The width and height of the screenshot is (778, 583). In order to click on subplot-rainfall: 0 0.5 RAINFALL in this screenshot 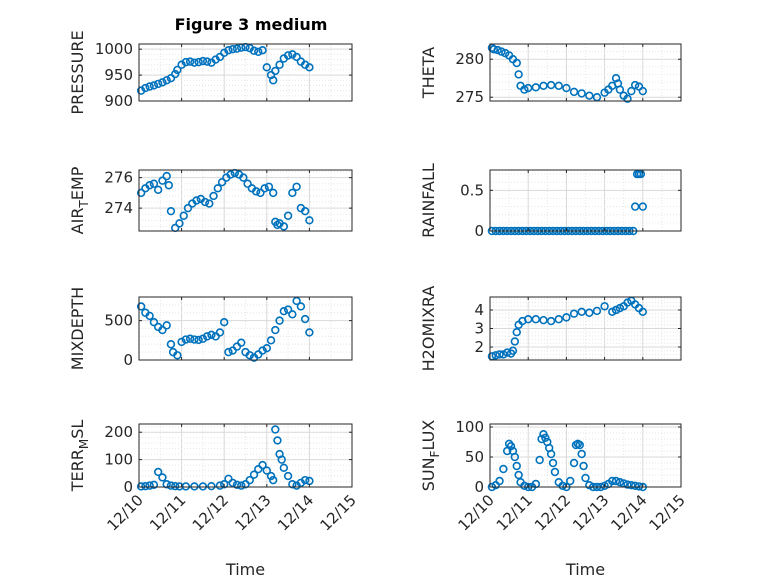, I will do `click(550, 201)`.